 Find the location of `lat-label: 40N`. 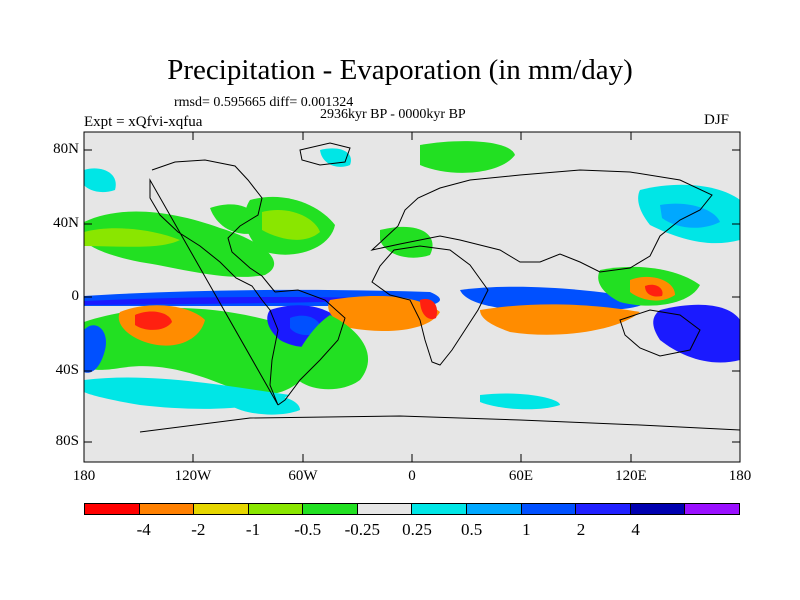

lat-label: 40N is located at coordinates (66, 223).